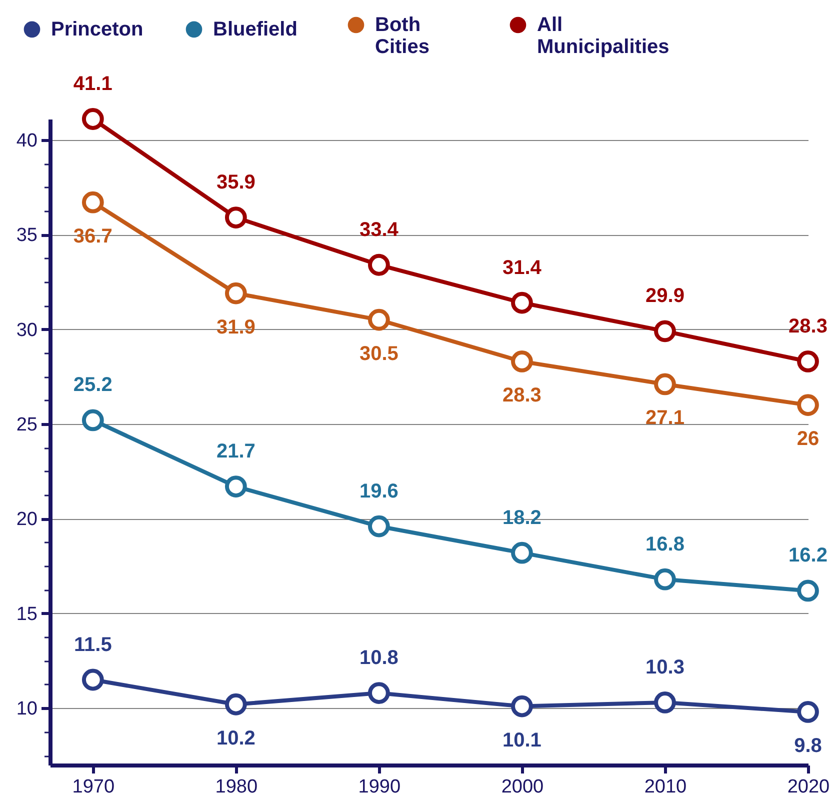  I want to click on data-label: 19.6, so click(378, 491).